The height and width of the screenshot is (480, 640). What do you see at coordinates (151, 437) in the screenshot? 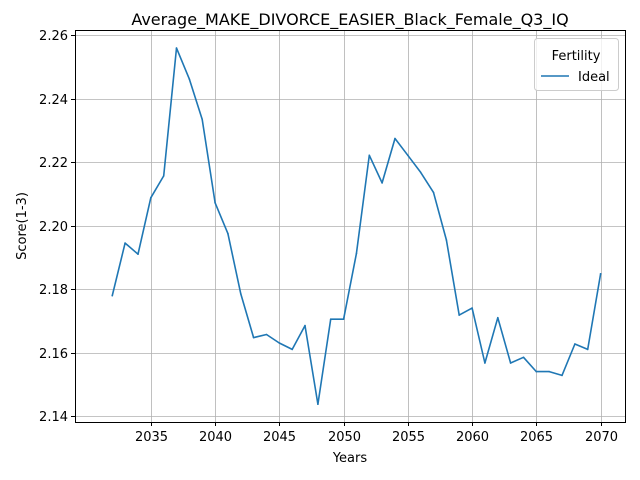
I see `x-tick-label: 2035` at bounding box center [151, 437].